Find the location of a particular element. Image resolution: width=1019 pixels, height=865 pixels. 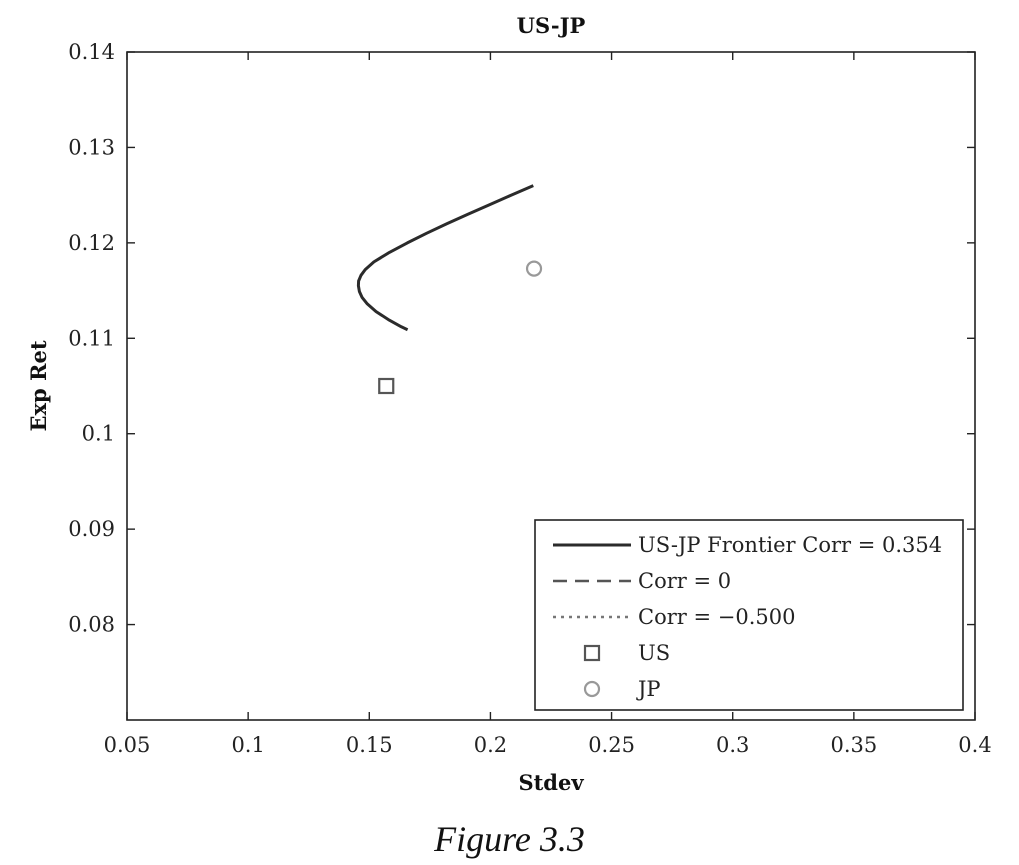

x-tick-label: 0.05 is located at coordinates (127, 745).